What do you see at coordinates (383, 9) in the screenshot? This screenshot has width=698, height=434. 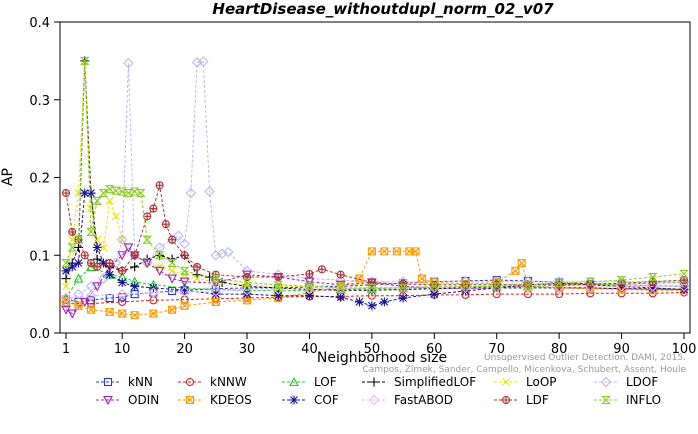 I see `chart-title: HeartDisease_withoutdupl_norm_02_v07` at bounding box center [383, 9].